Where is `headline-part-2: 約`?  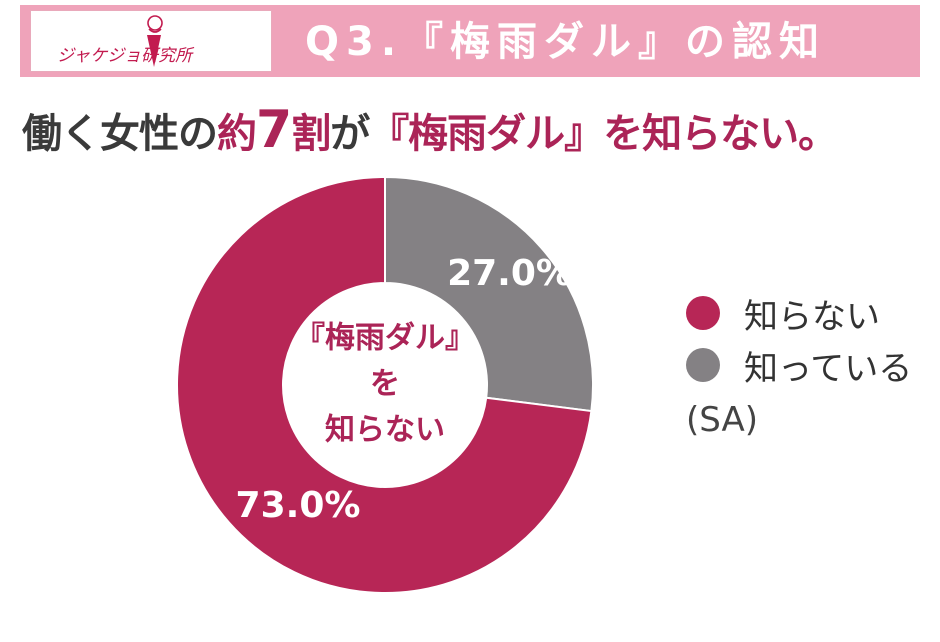
headline-part-2: 約 is located at coordinates (237, 134).